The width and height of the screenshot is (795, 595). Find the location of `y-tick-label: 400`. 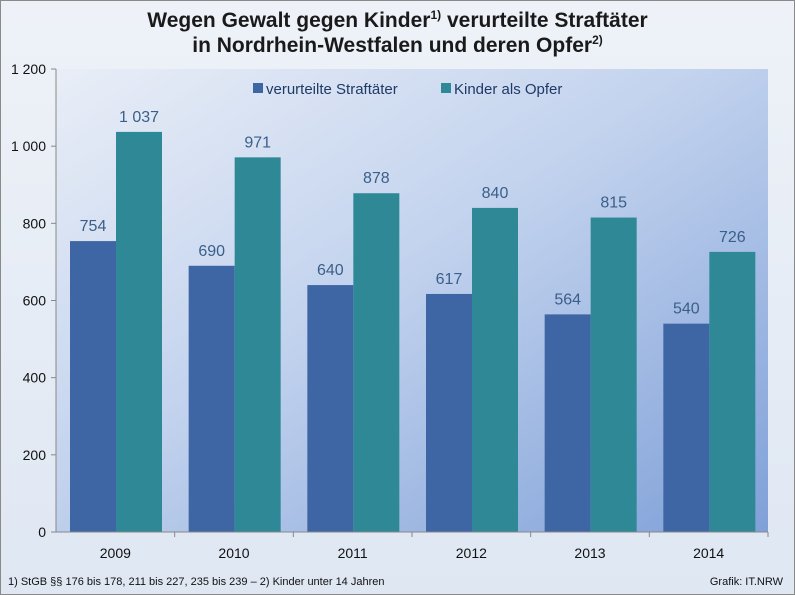

y-tick-label: 400 is located at coordinates (35, 378).